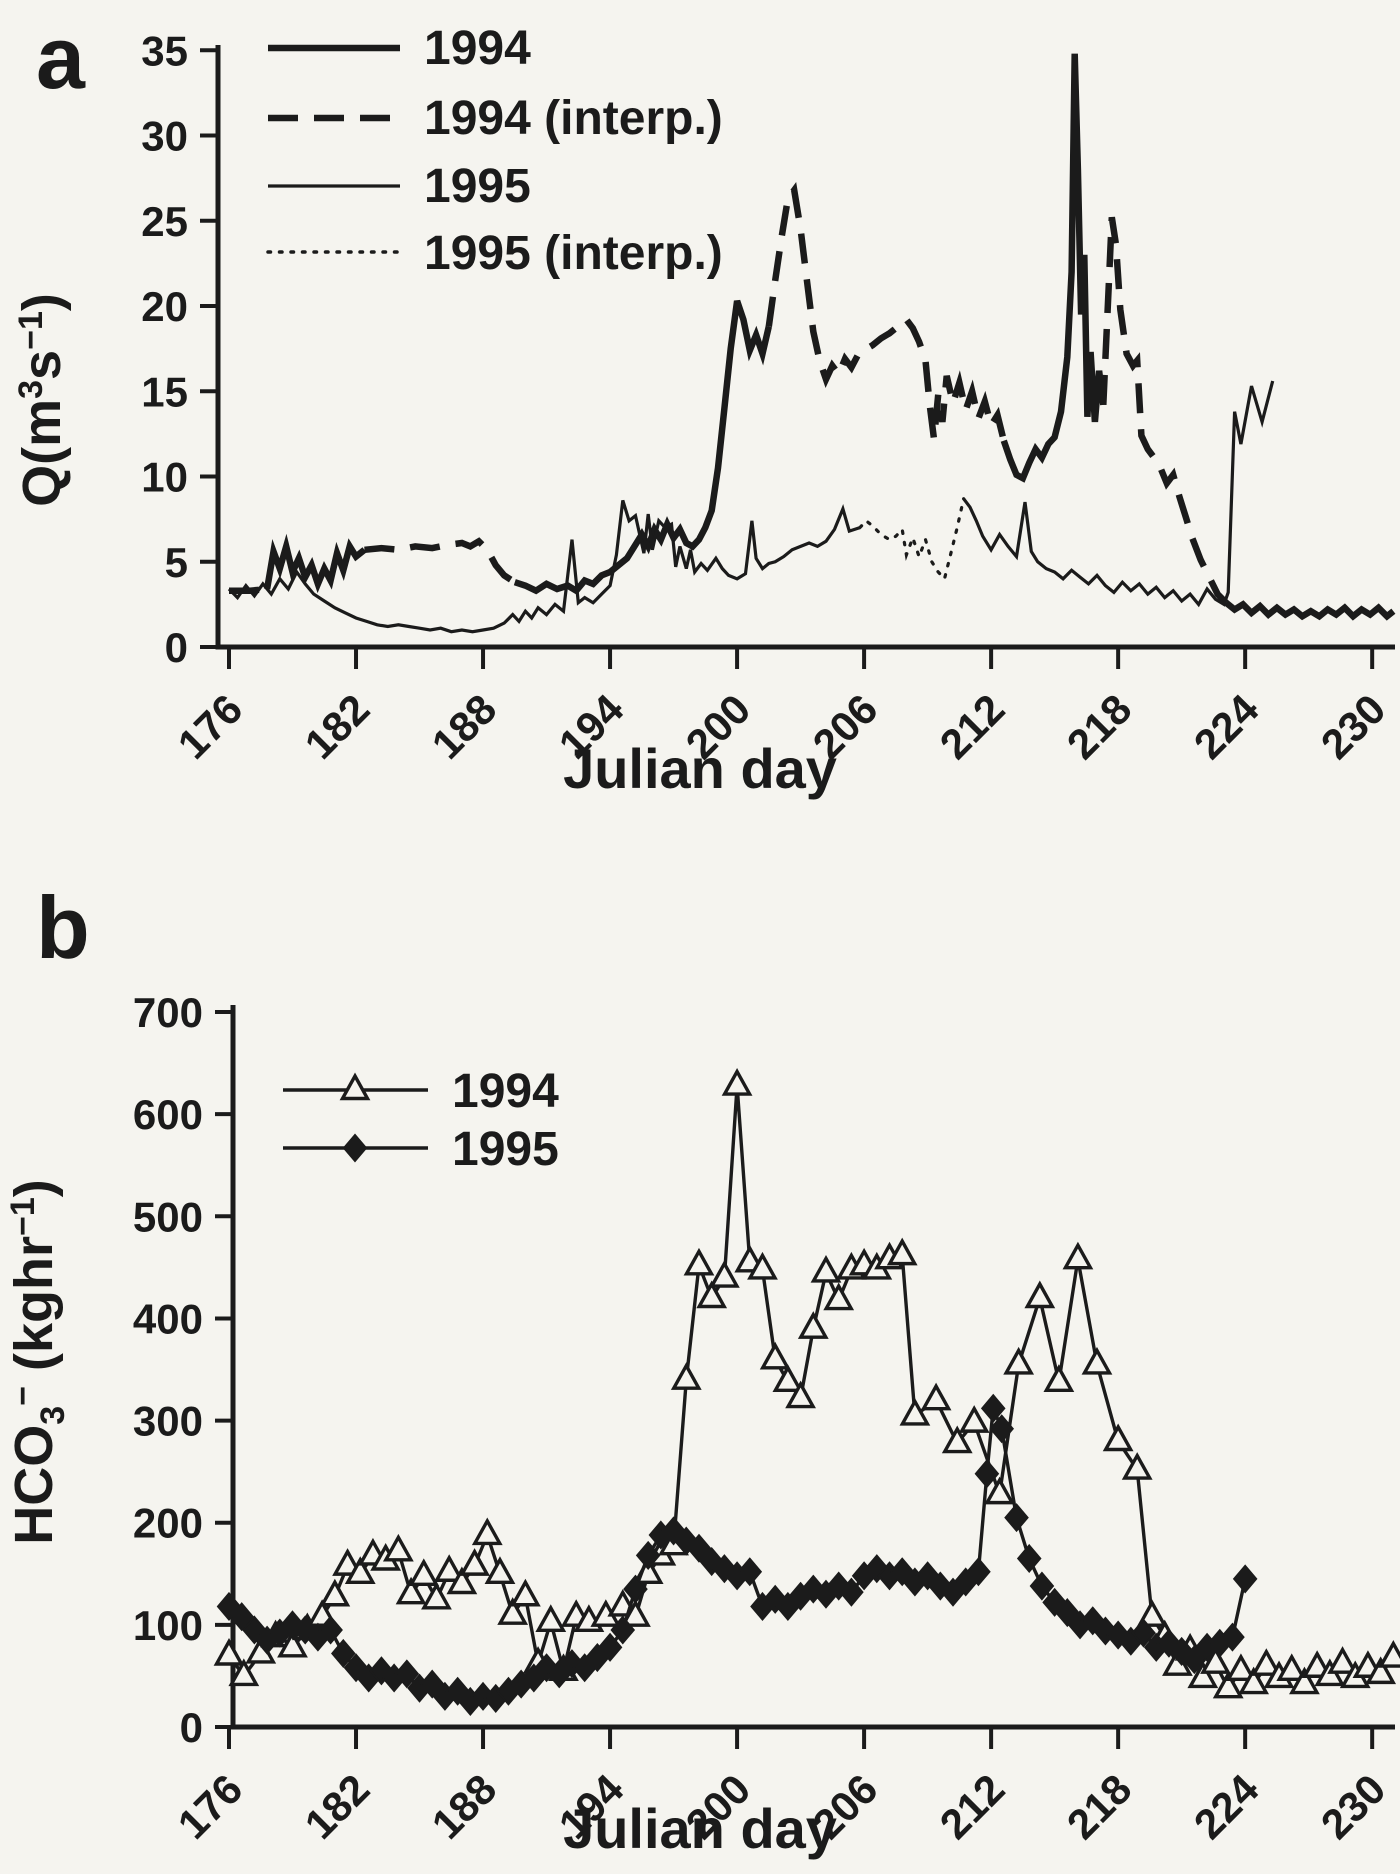 The height and width of the screenshot is (1874, 1400). I want to click on panel-b-letter: b, so click(63, 927).